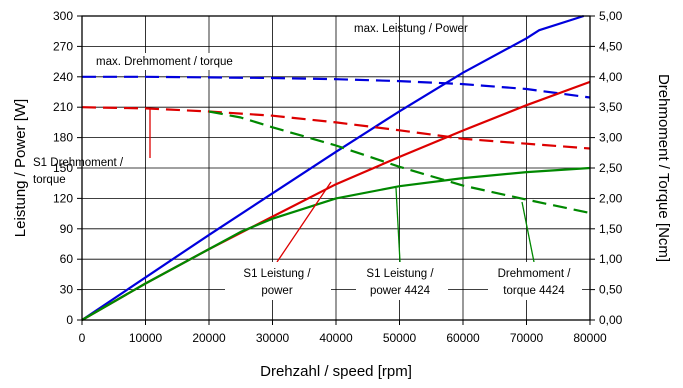 The image size is (683, 388). Describe the element at coordinates (67, 290) in the screenshot. I see `y-tick-label: 30` at that location.